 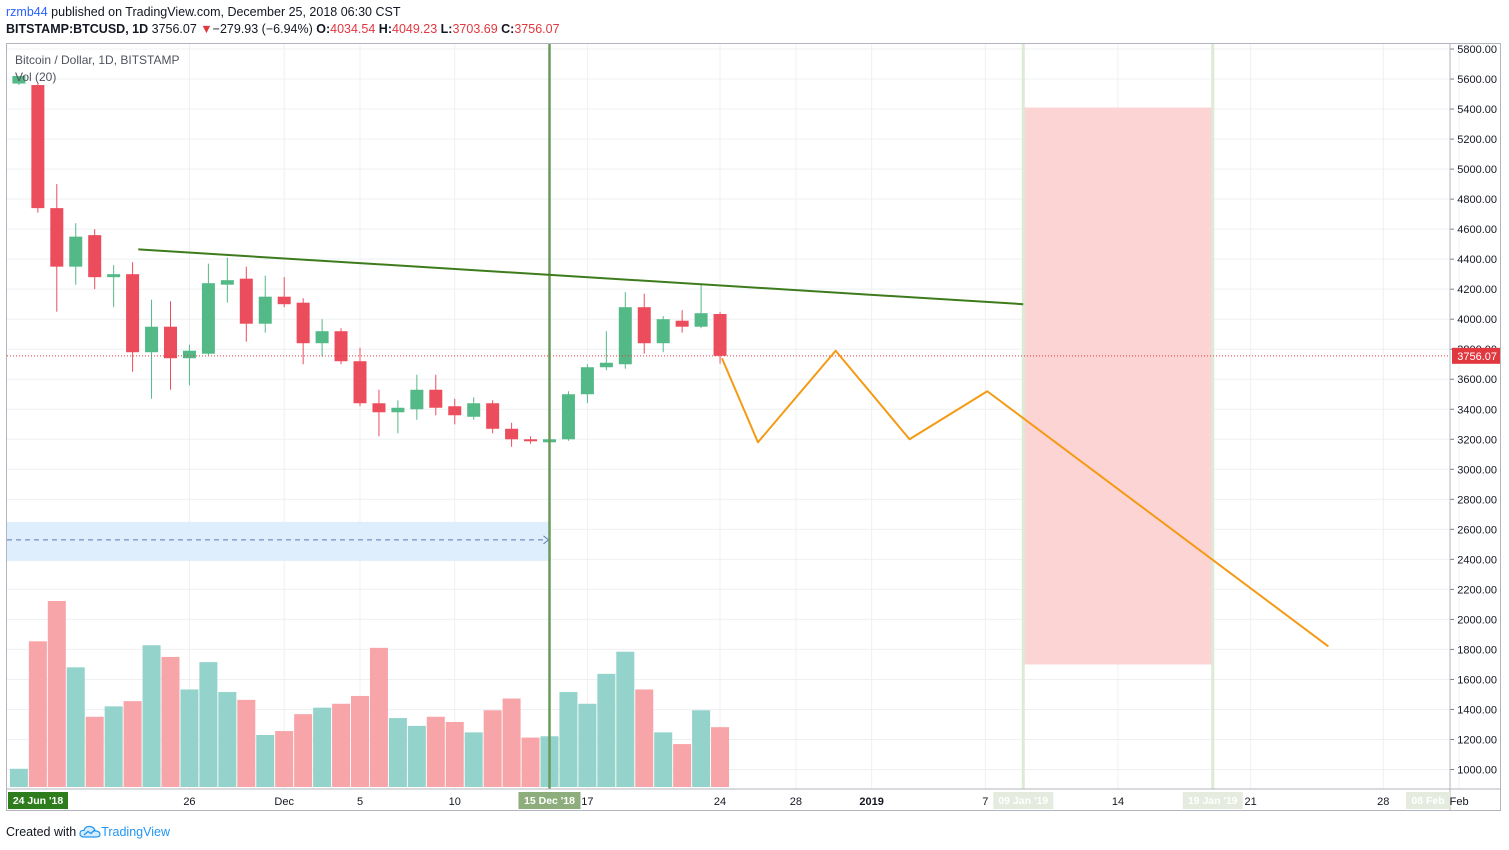 I want to click on y-tick-label: 5000.00, so click(x=1477, y=170).